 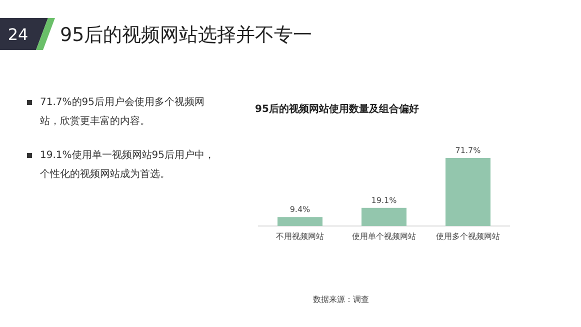 What do you see at coordinates (384, 200) in the screenshot?
I see `data-label: 19.1%` at bounding box center [384, 200].